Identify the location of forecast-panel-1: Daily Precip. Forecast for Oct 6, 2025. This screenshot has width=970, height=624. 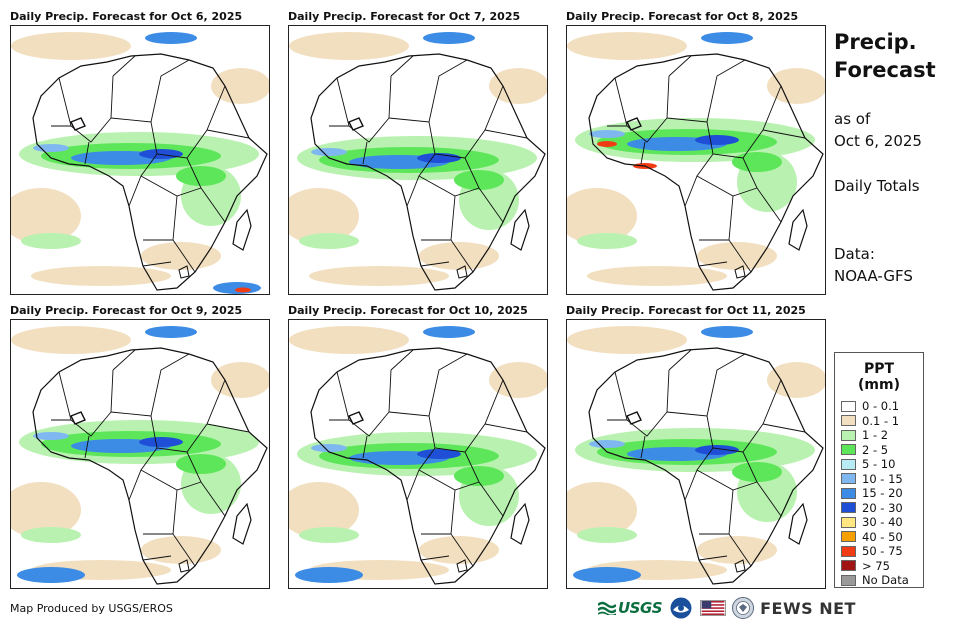
(140, 152).